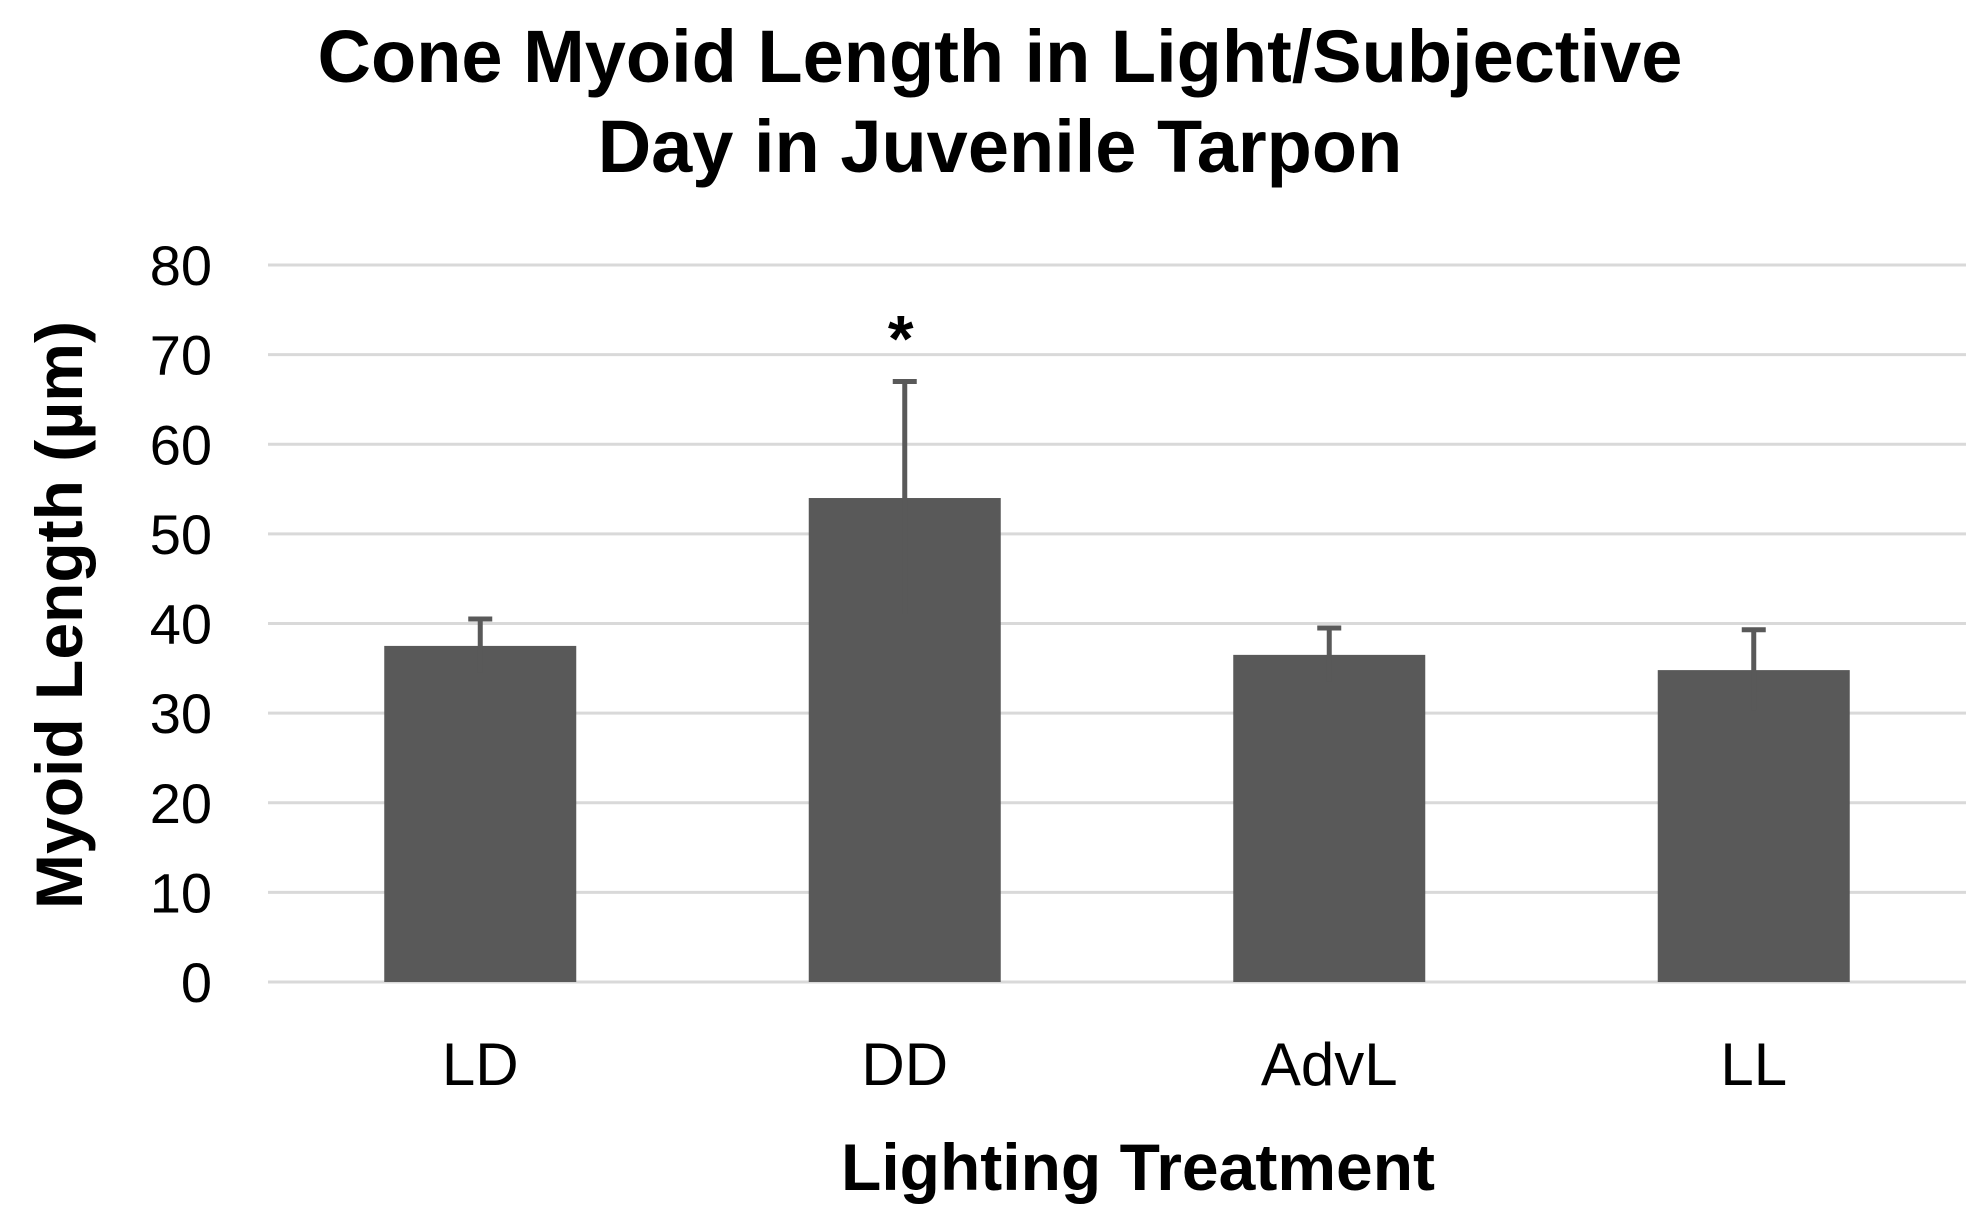 This screenshot has height=1216, width=1984. I want to click on error-bar-ld, so click(480, 644).